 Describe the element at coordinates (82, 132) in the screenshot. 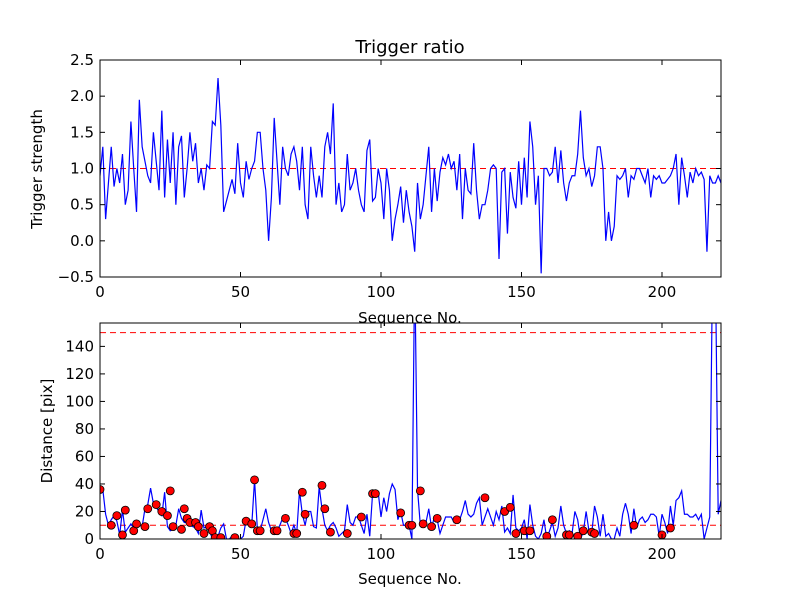

I see `trigger-ratio-y-tick-label-4: 1.5` at that location.